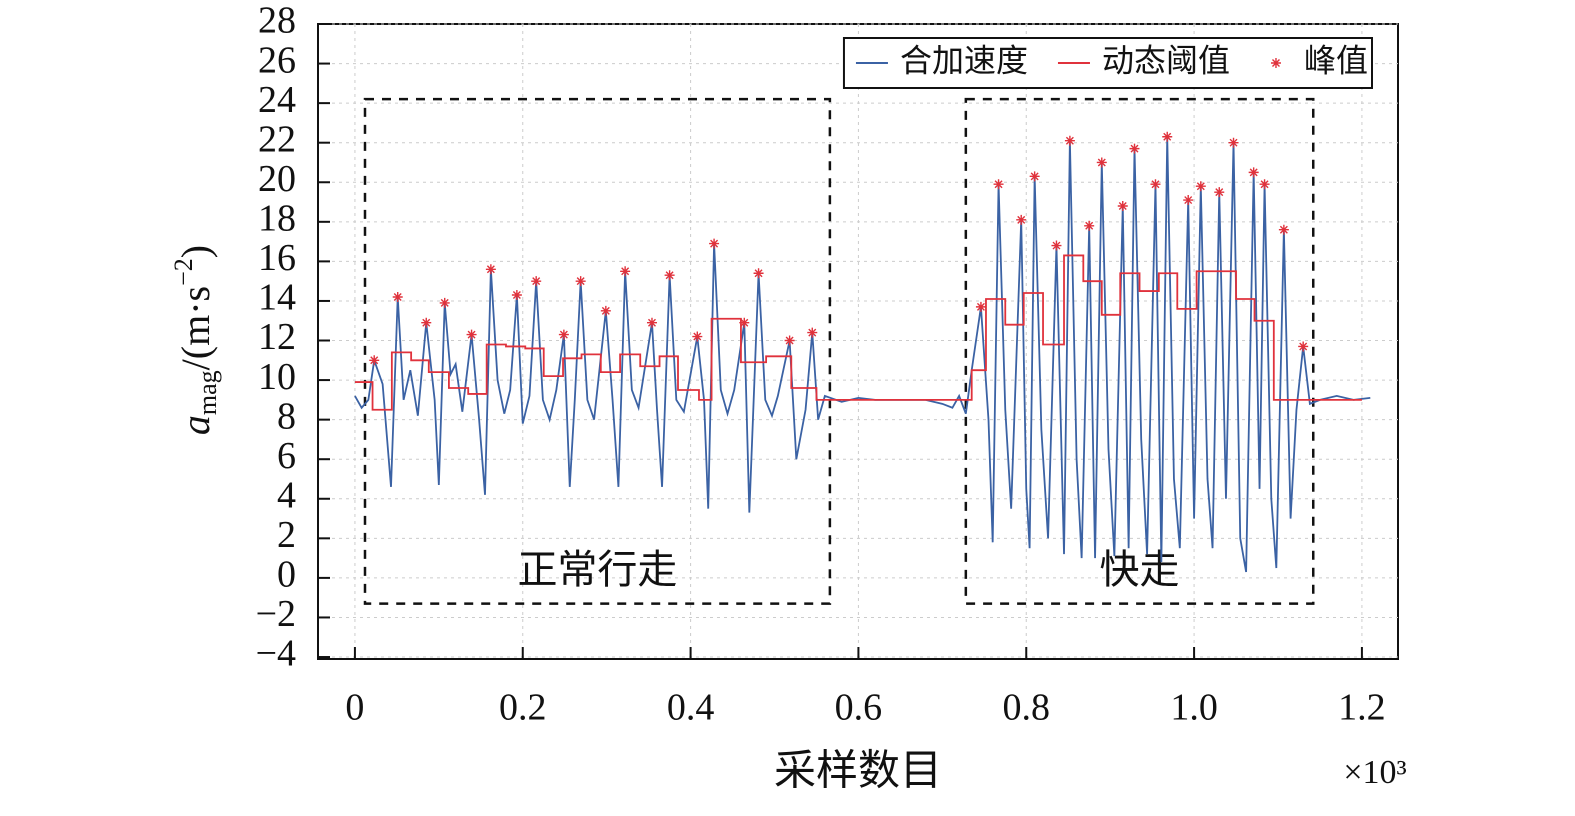 The image size is (1575, 816). What do you see at coordinates (859, 708) in the screenshot?
I see `x-tick-label: 0.6` at bounding box center [859, 708].